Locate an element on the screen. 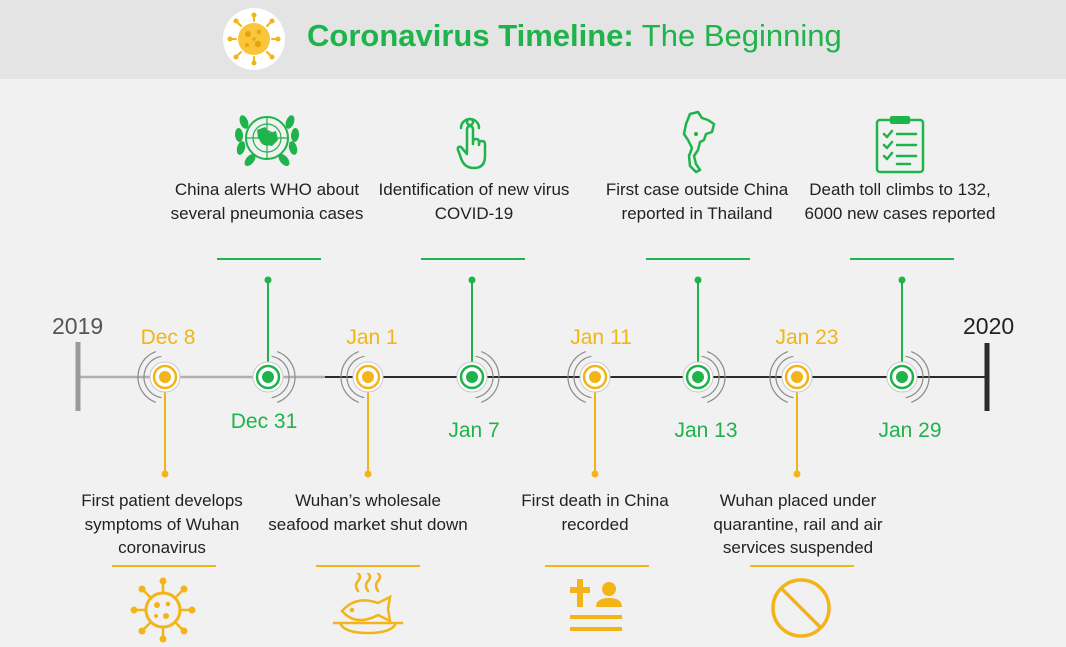 Image resolution: width=1066 pixels, height=647 pixels. seafood-dish-icon is located at coordinates (368, 604).